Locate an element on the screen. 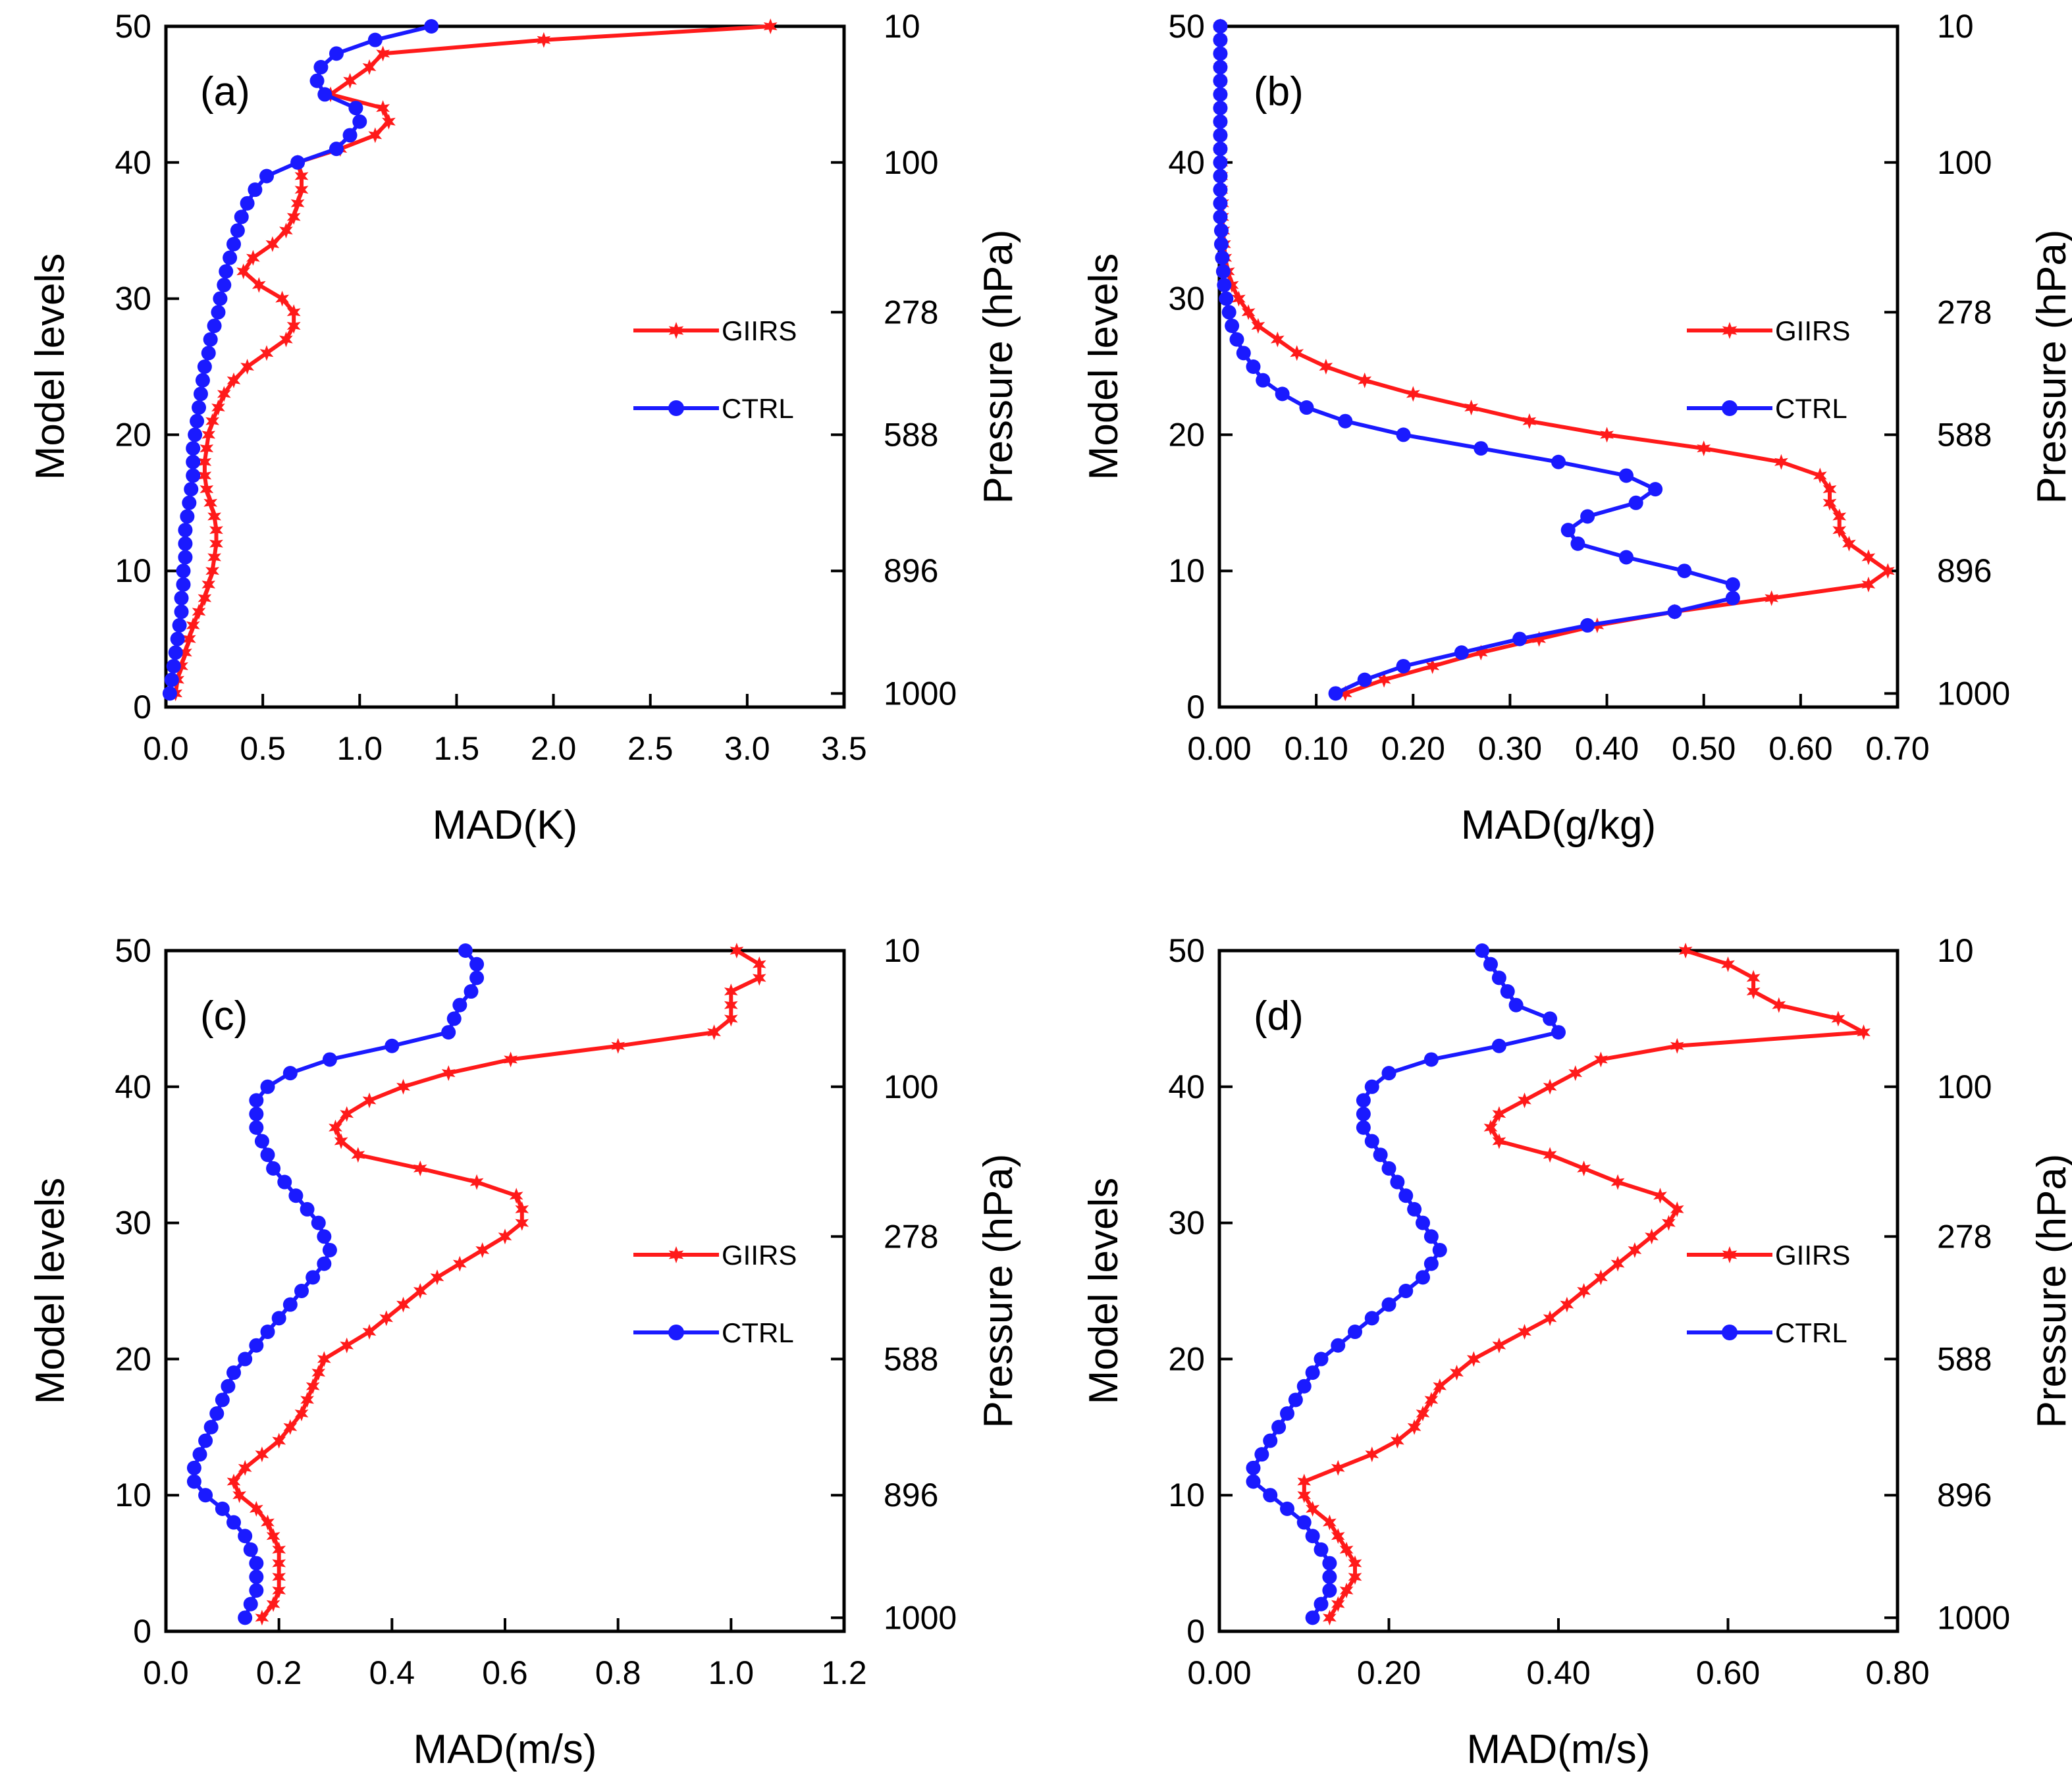 Image resolution: width=2072 pixels, height=1788 pixels. panel-label: (c) is located at coordinates (224, 1016).